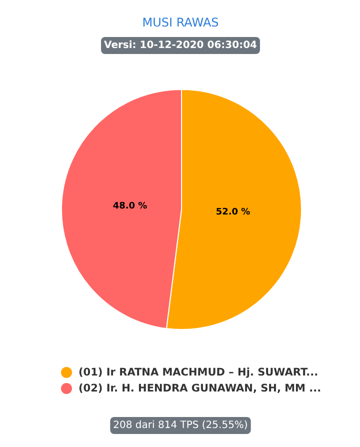 The height and width of the screenshot is (447, 360). I want to click on chart-title: MUSI RAWAS, so click(180, 23).